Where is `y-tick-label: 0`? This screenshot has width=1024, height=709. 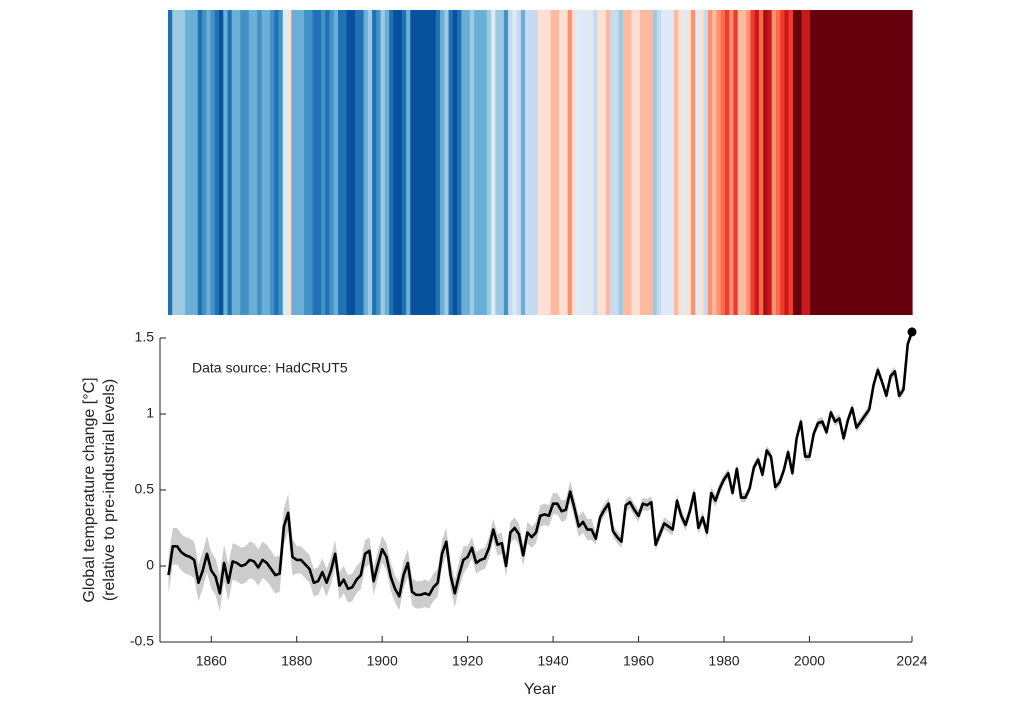
y-tick-label: 0 is located at coordinates (150, 565).